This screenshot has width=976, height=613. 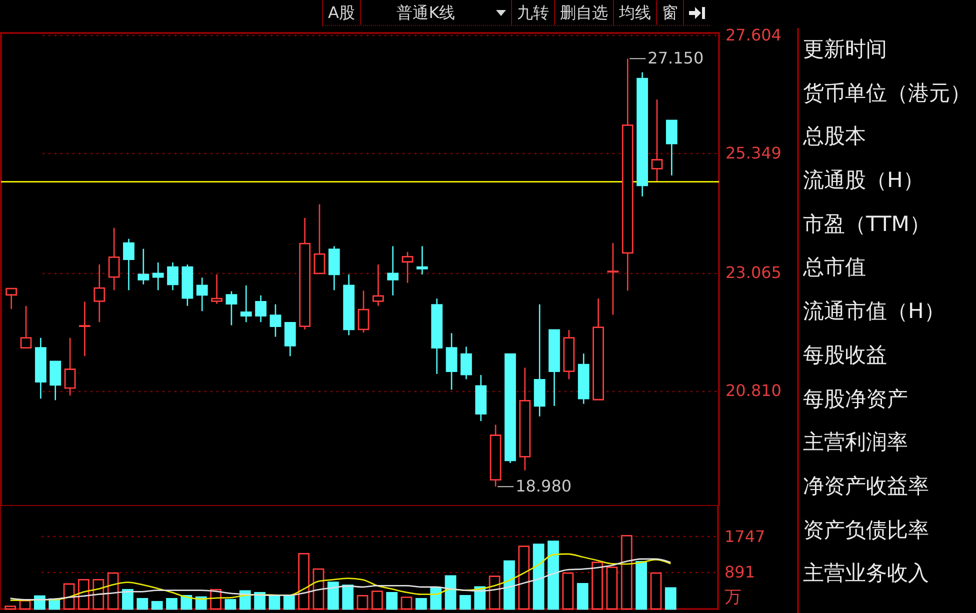 I want to click on text: 普通K线, so click(x=425, y=12).